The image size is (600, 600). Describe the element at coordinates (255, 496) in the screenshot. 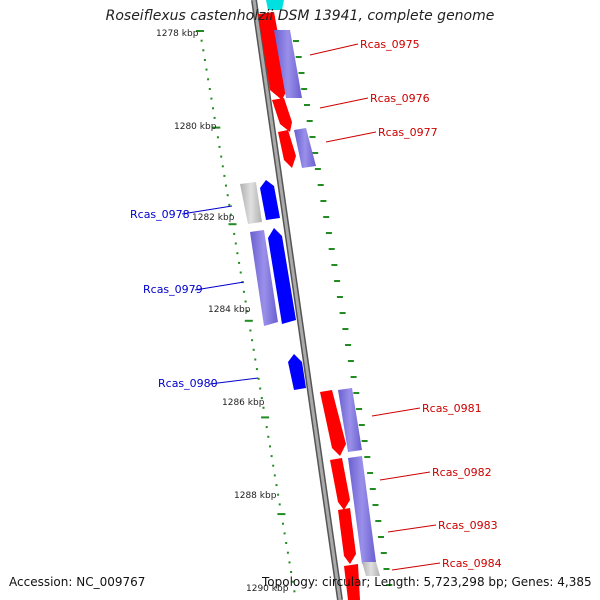

I see `tick-label: 1288 kbp` at that location.